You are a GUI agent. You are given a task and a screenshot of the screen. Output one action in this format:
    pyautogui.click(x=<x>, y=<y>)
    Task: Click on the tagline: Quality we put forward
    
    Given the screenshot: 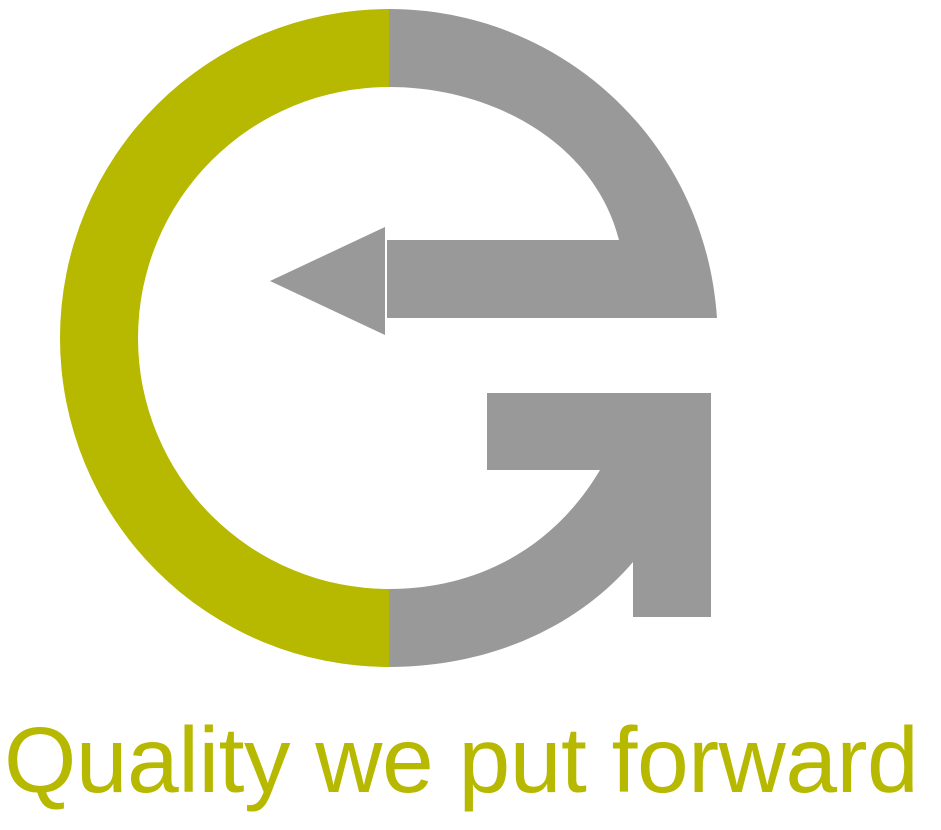 What is the action you would take?
    pyautogui.click(x=461, y=760)
    